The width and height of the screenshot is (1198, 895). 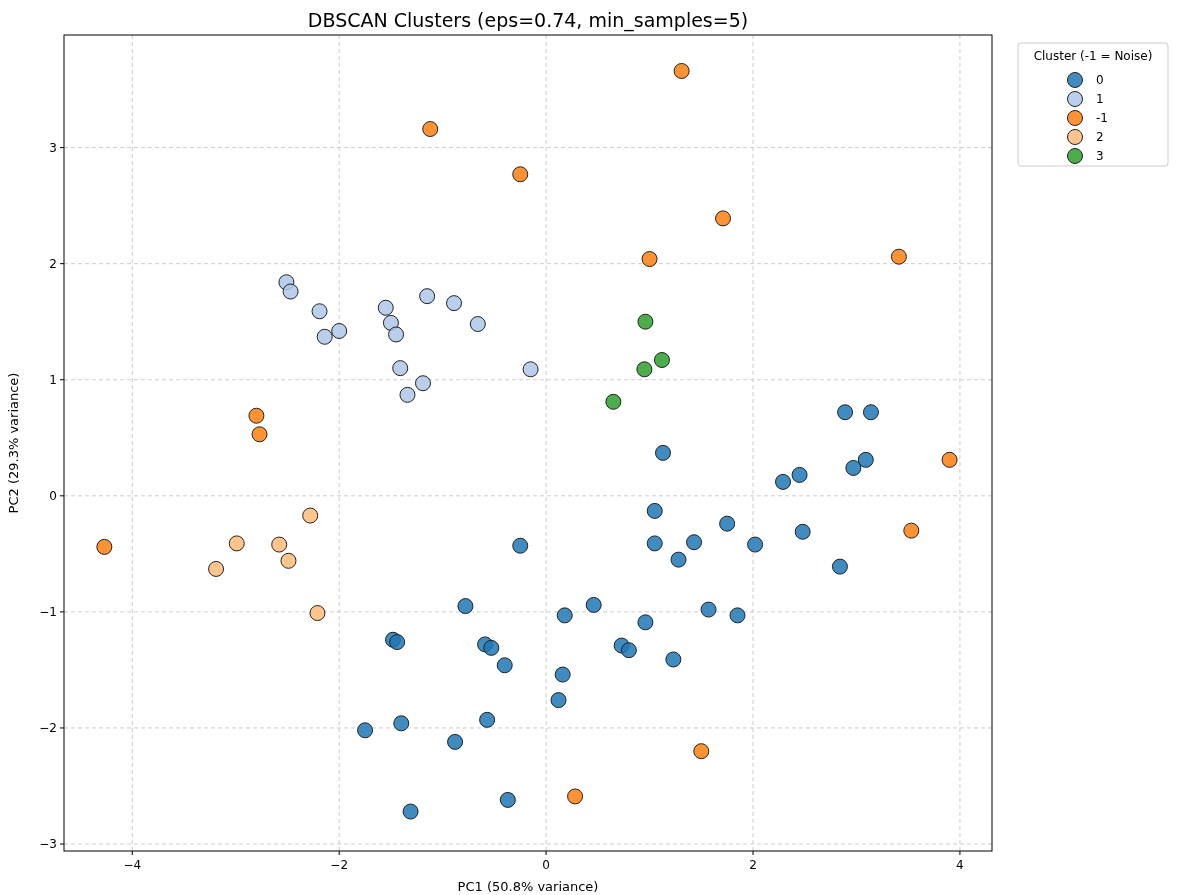 What do you see at coordinates (53, 147) in the screenshot?
I see `y-tick-label: 3` at bounding box center [53, 147].